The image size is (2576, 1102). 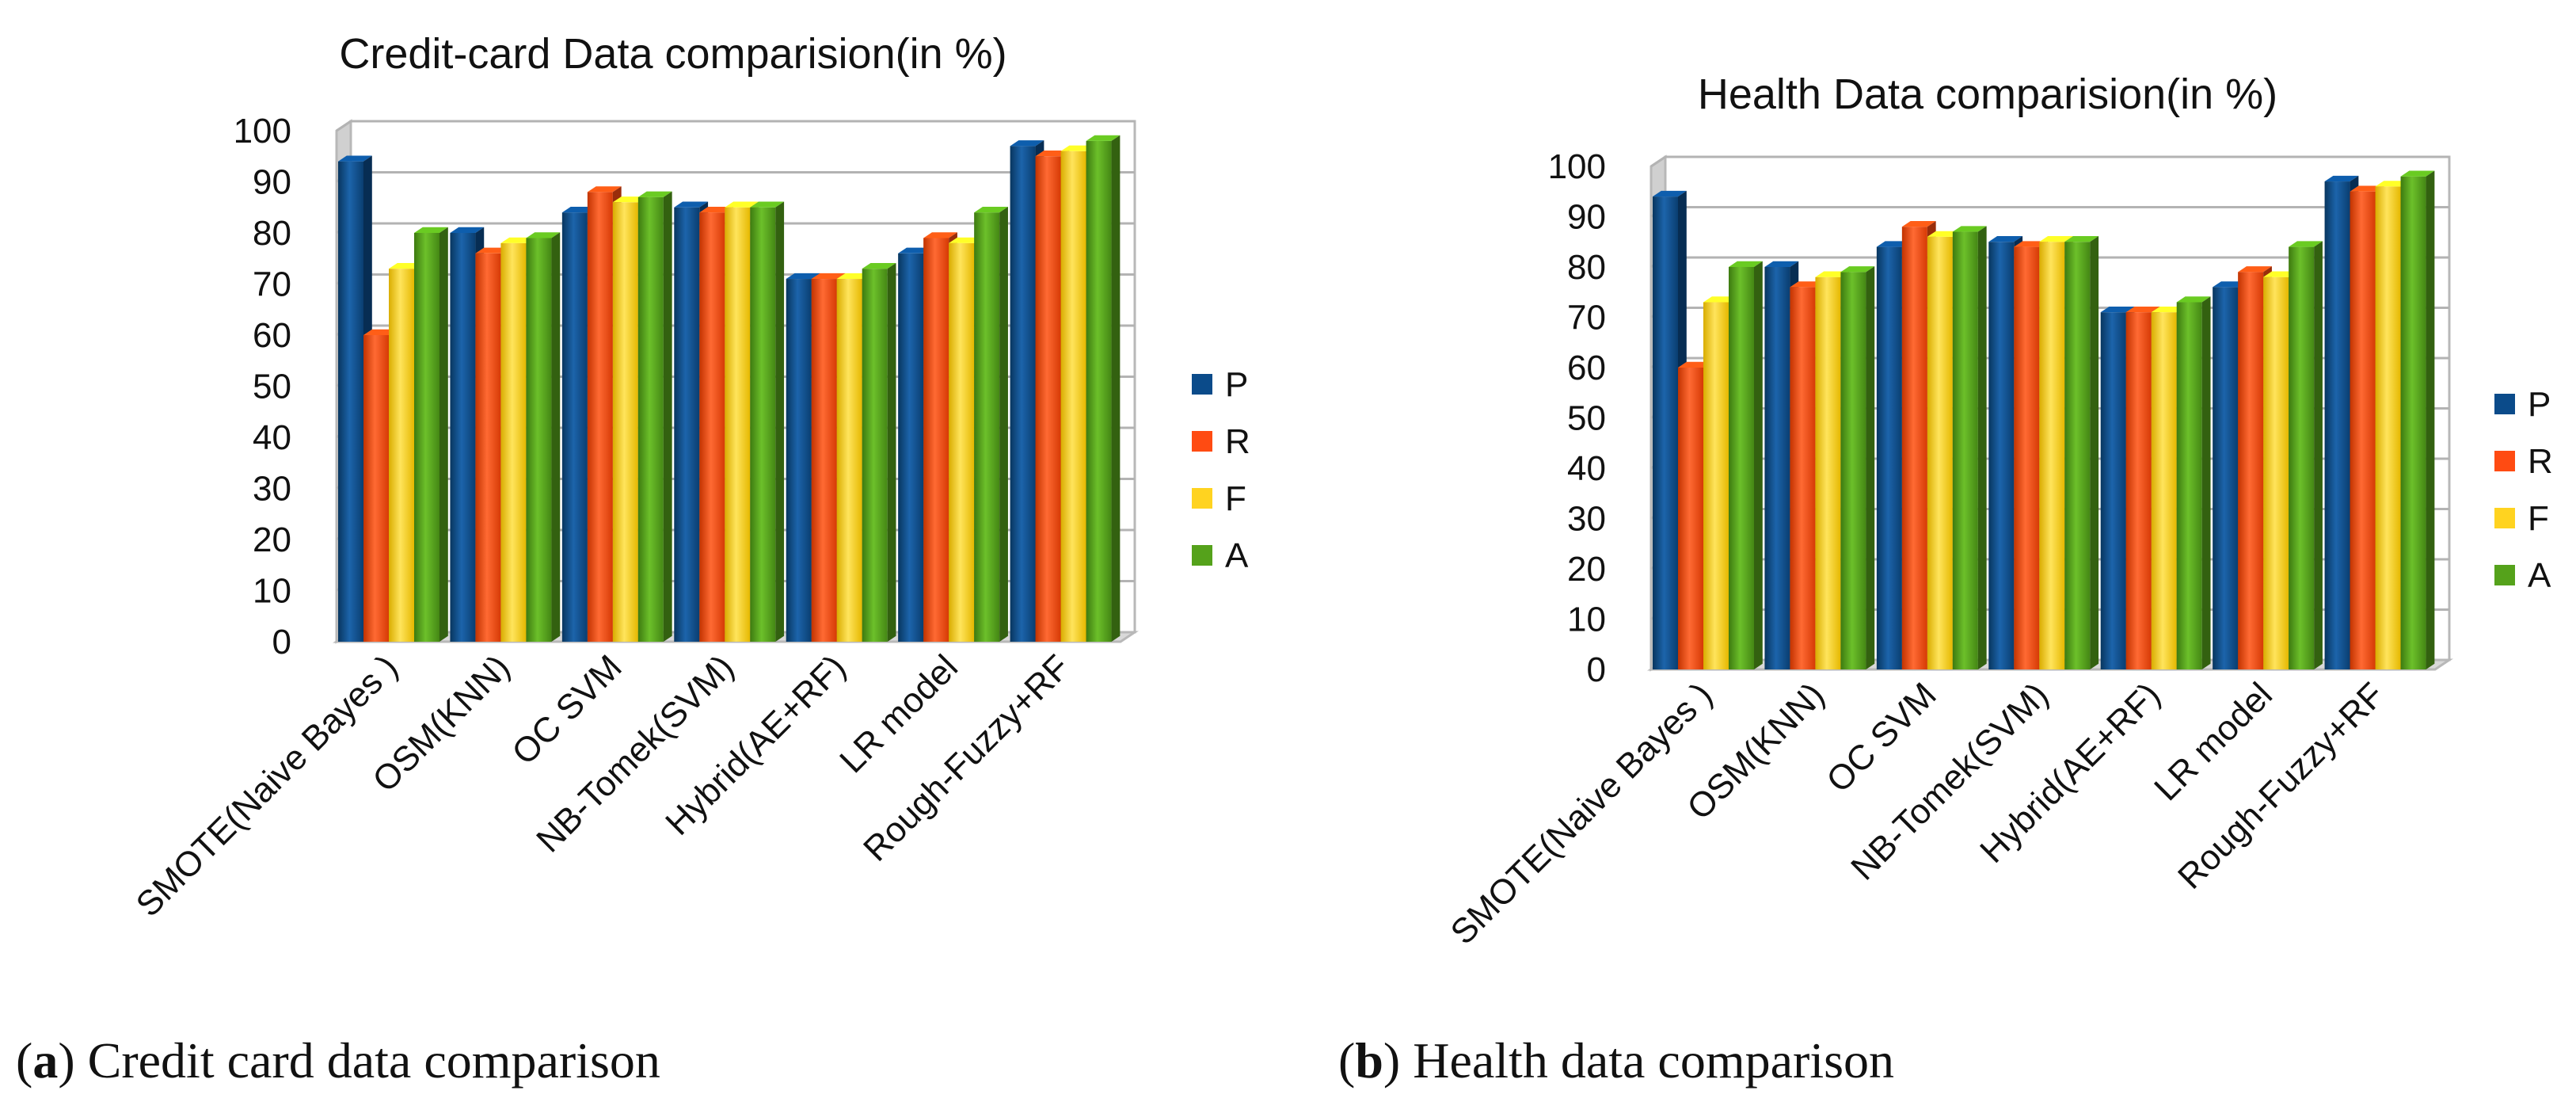 I want to click on caption-text: Health data comparison, so click(x=1653, y=1060).